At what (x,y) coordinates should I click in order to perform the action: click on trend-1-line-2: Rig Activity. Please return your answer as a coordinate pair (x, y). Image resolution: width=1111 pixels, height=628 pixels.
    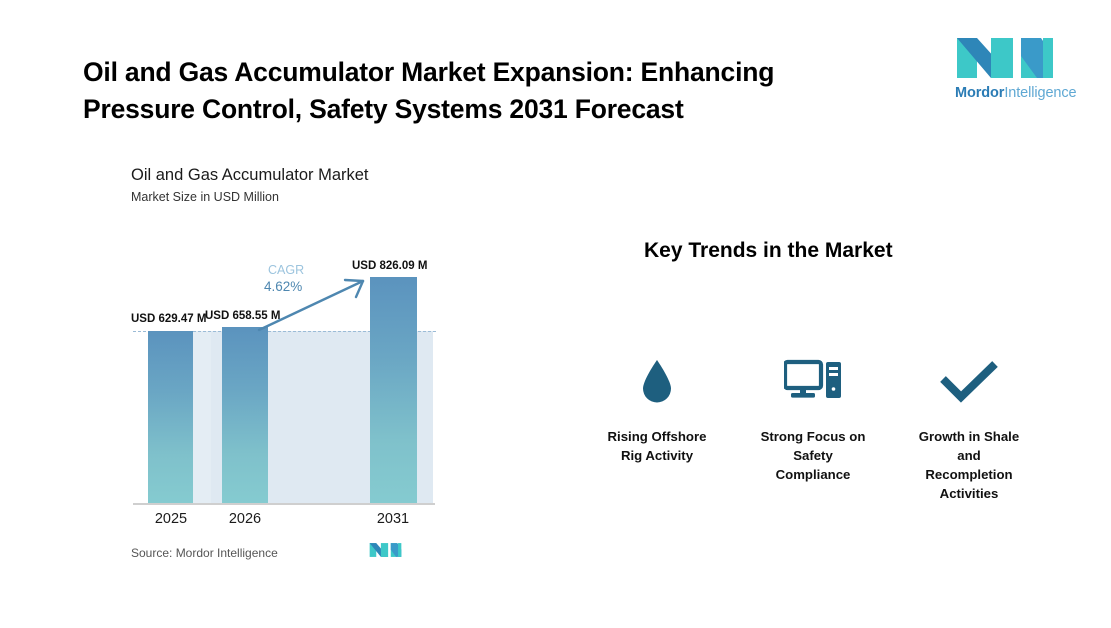
    Looking at the image, I should click on (657, 456).